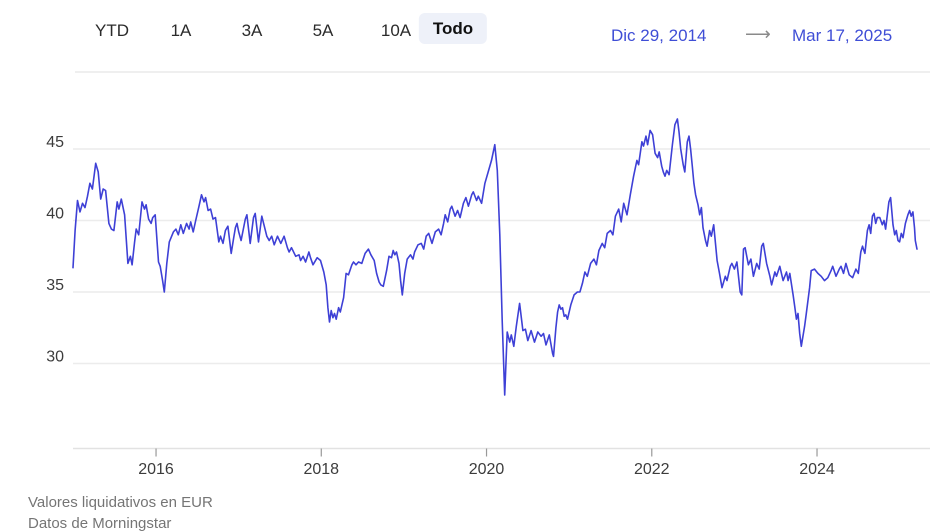 This screenshot has height=532, width=941. What do you see at coordinates (120, 502) in the screenshot?
I see `footer-currency-note: Valores liquidativos en EUR` at bounding box center [120, 502].